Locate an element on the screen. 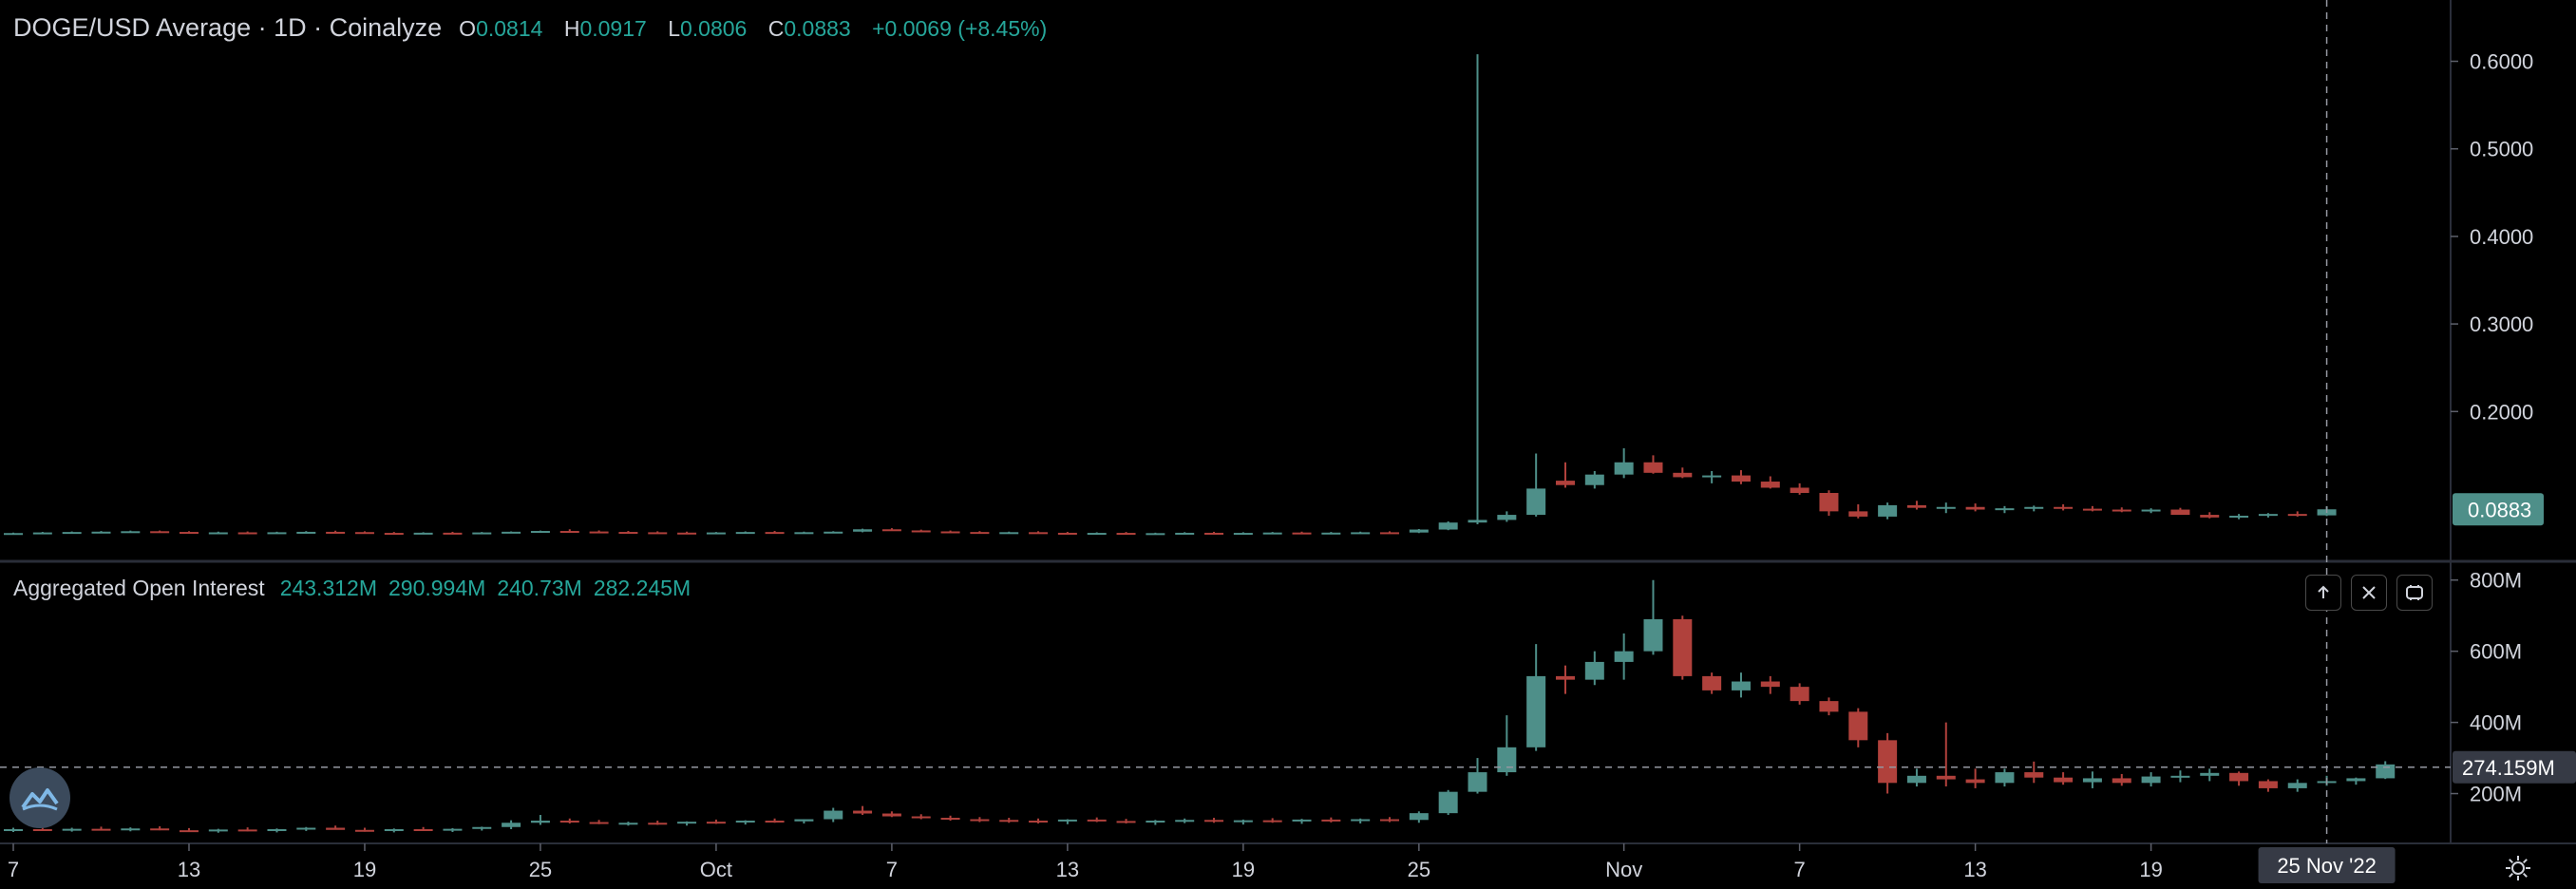 The image size is (2576, 889). coinalyze-logo is located at coordinates (39, 797).